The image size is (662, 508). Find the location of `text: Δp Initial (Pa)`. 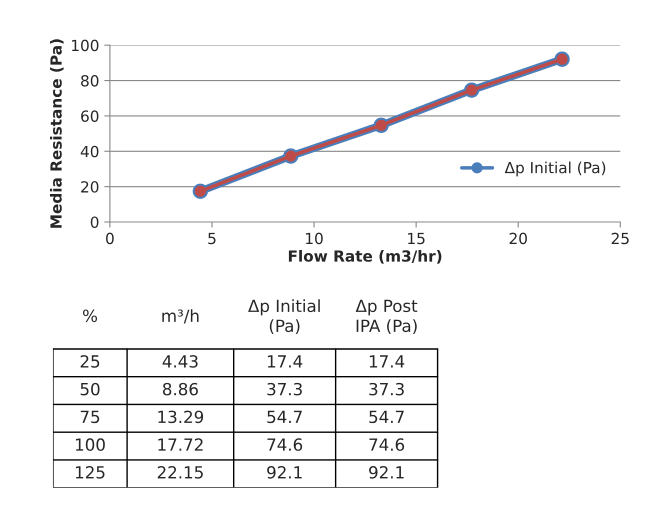

text: Δp Initial (Pa) is located at coordinates (284, 316).